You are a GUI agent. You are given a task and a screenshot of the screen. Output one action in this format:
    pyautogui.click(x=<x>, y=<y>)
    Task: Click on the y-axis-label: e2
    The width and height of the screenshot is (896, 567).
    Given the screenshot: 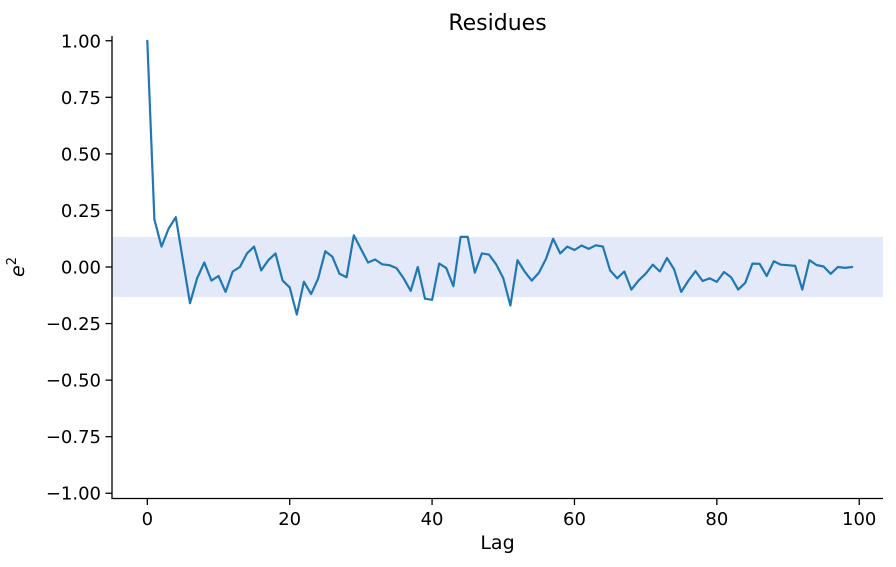 What is the action you would take?
    pyautogui.click(x=17, y=267)
    